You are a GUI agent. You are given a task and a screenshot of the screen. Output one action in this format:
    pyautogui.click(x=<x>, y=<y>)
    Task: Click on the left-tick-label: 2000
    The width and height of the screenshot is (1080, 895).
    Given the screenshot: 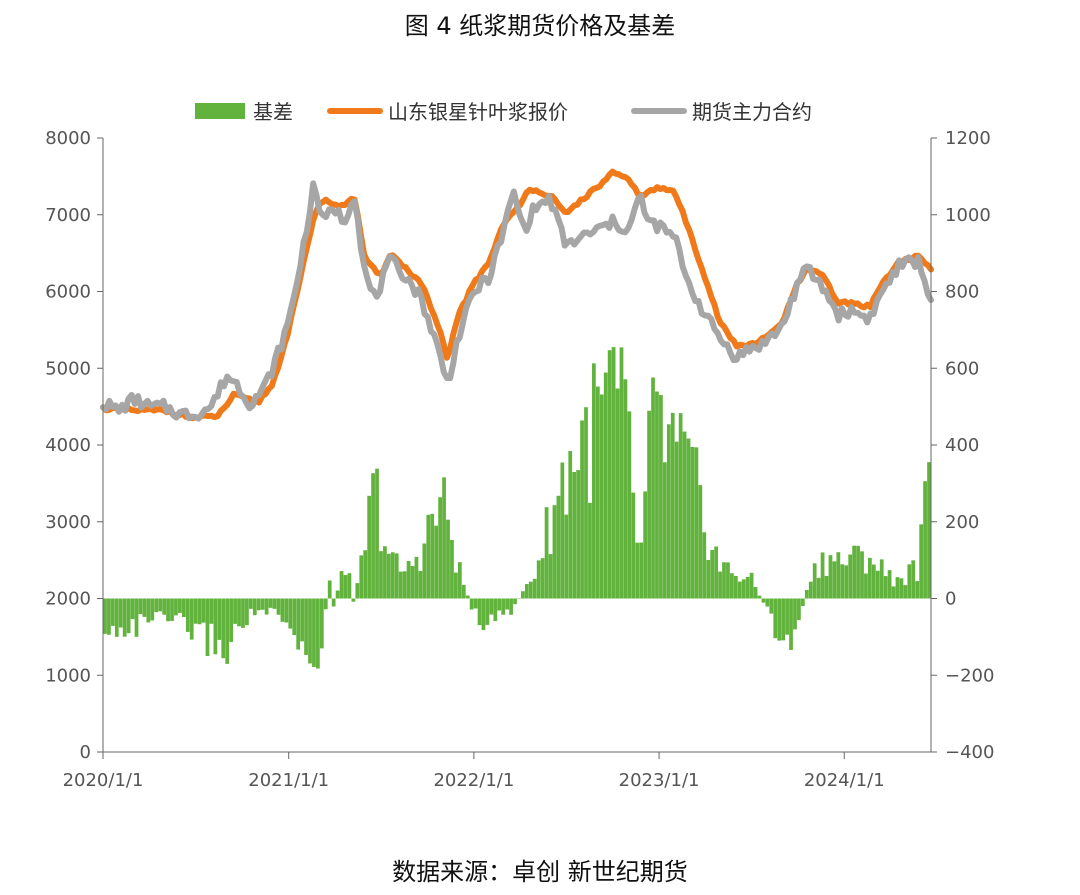 What is the action you would take?
    pyautogui.click(x=68, y=599)
    